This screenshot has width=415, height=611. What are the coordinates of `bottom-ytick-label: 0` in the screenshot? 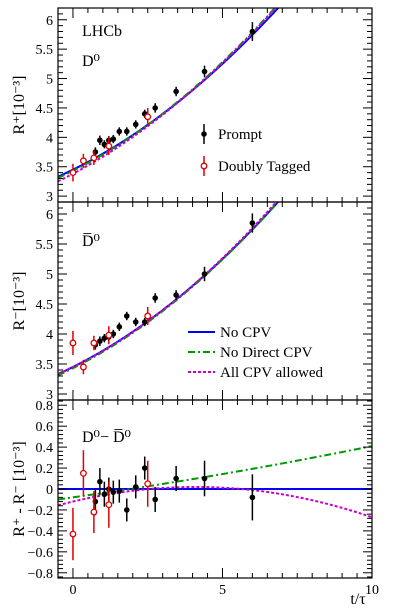 It's located at (49, 490).